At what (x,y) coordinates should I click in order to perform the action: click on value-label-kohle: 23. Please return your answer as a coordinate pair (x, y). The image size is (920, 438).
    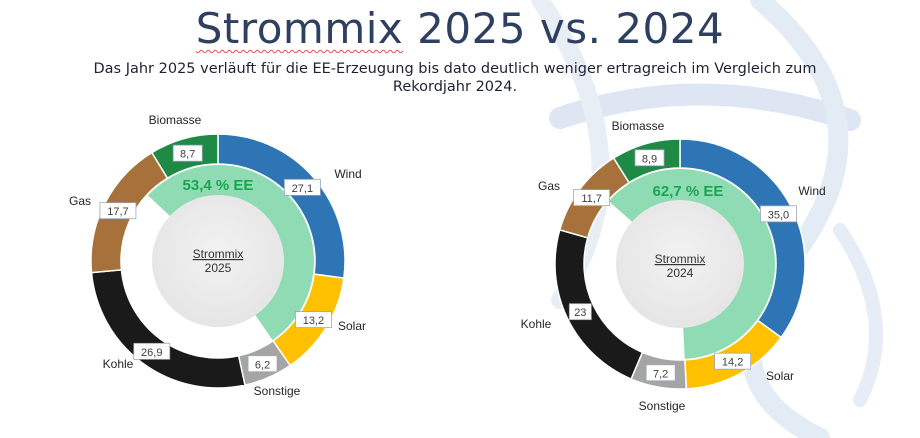
    Looking at the image, I should click on (580, 313).